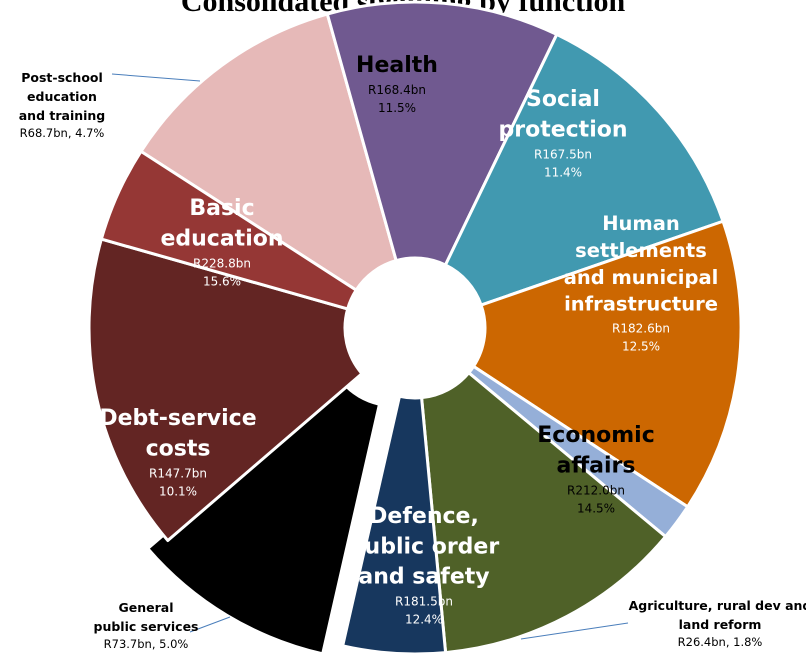  I want to click on slice-name-label: Social protection, so click(562, 114).